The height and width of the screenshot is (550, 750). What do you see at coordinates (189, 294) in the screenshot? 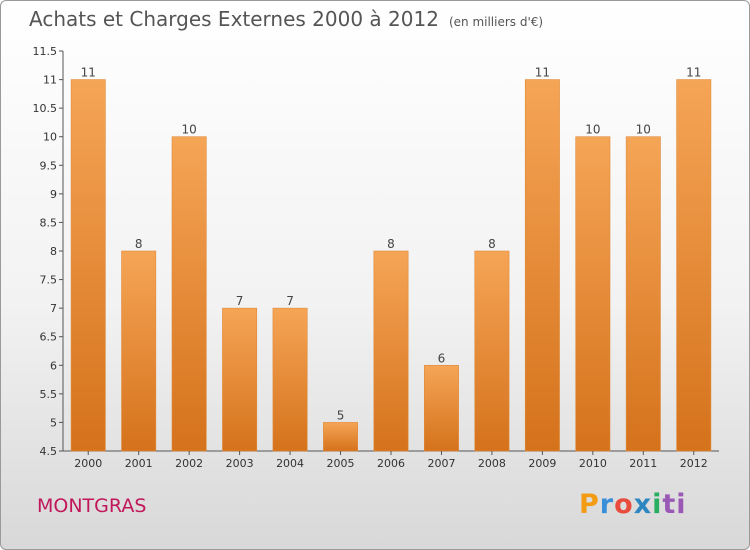
I see `bar-2002` at bounding box center [189, 294].